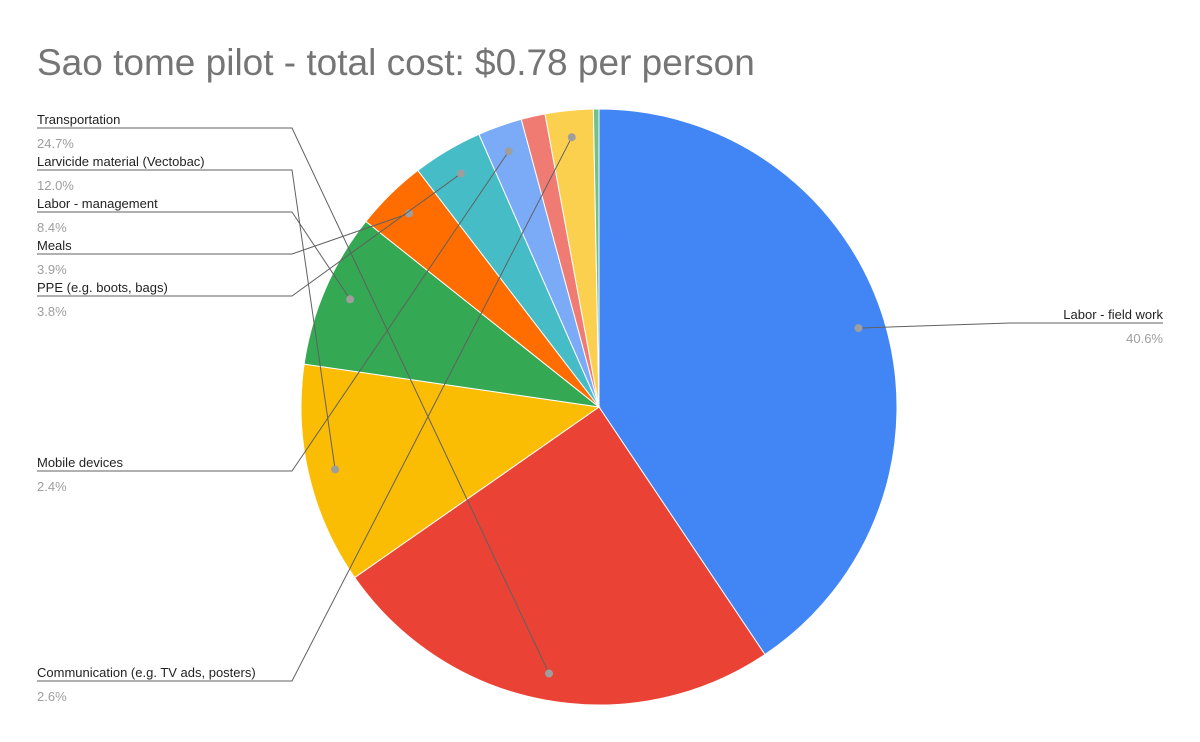  What do you see at coordinates (858, 328) in the screenshot?
I see `leader-dot-labor-field-work` at bounding box center [858, 328].